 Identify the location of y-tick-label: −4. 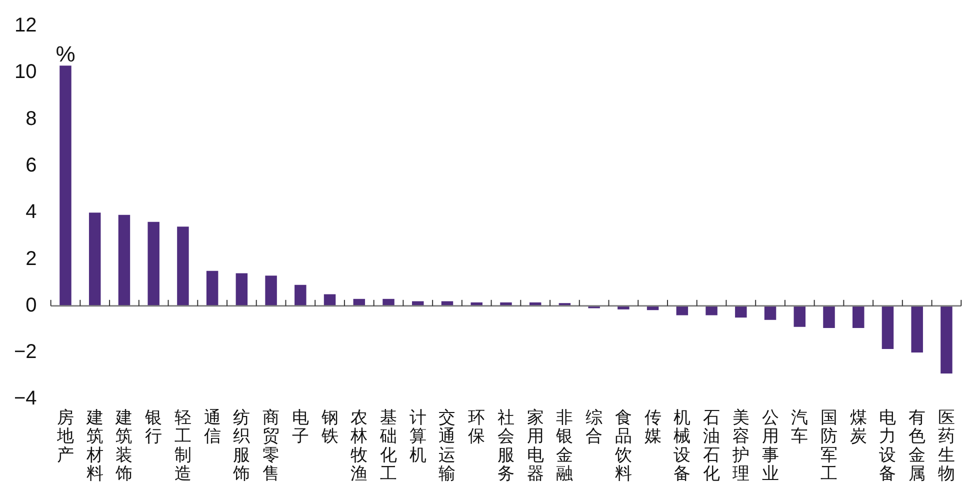
(25, 399).